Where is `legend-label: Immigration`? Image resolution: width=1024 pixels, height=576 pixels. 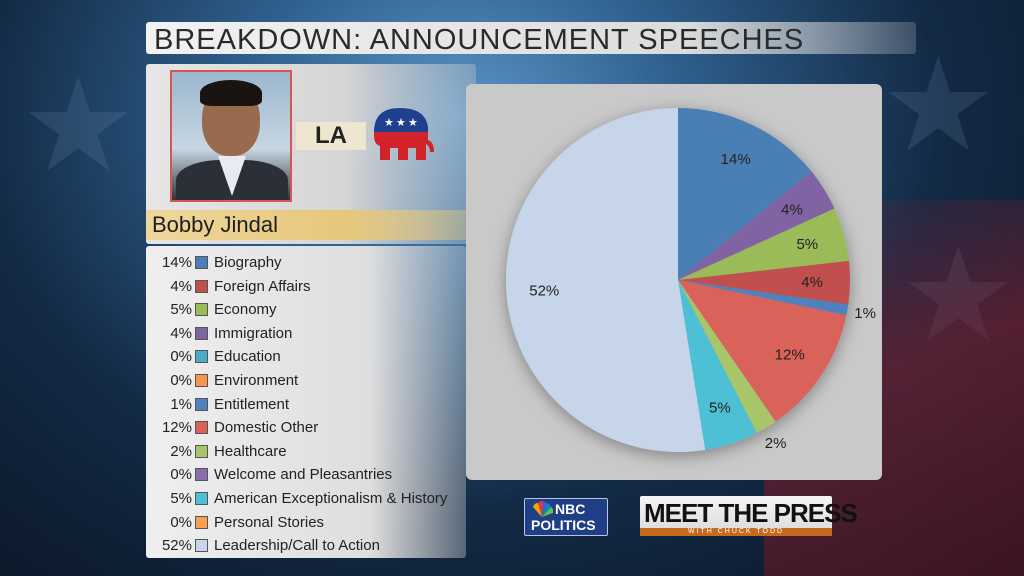
legend-label: Immigration is located at coordinates (253, 333).